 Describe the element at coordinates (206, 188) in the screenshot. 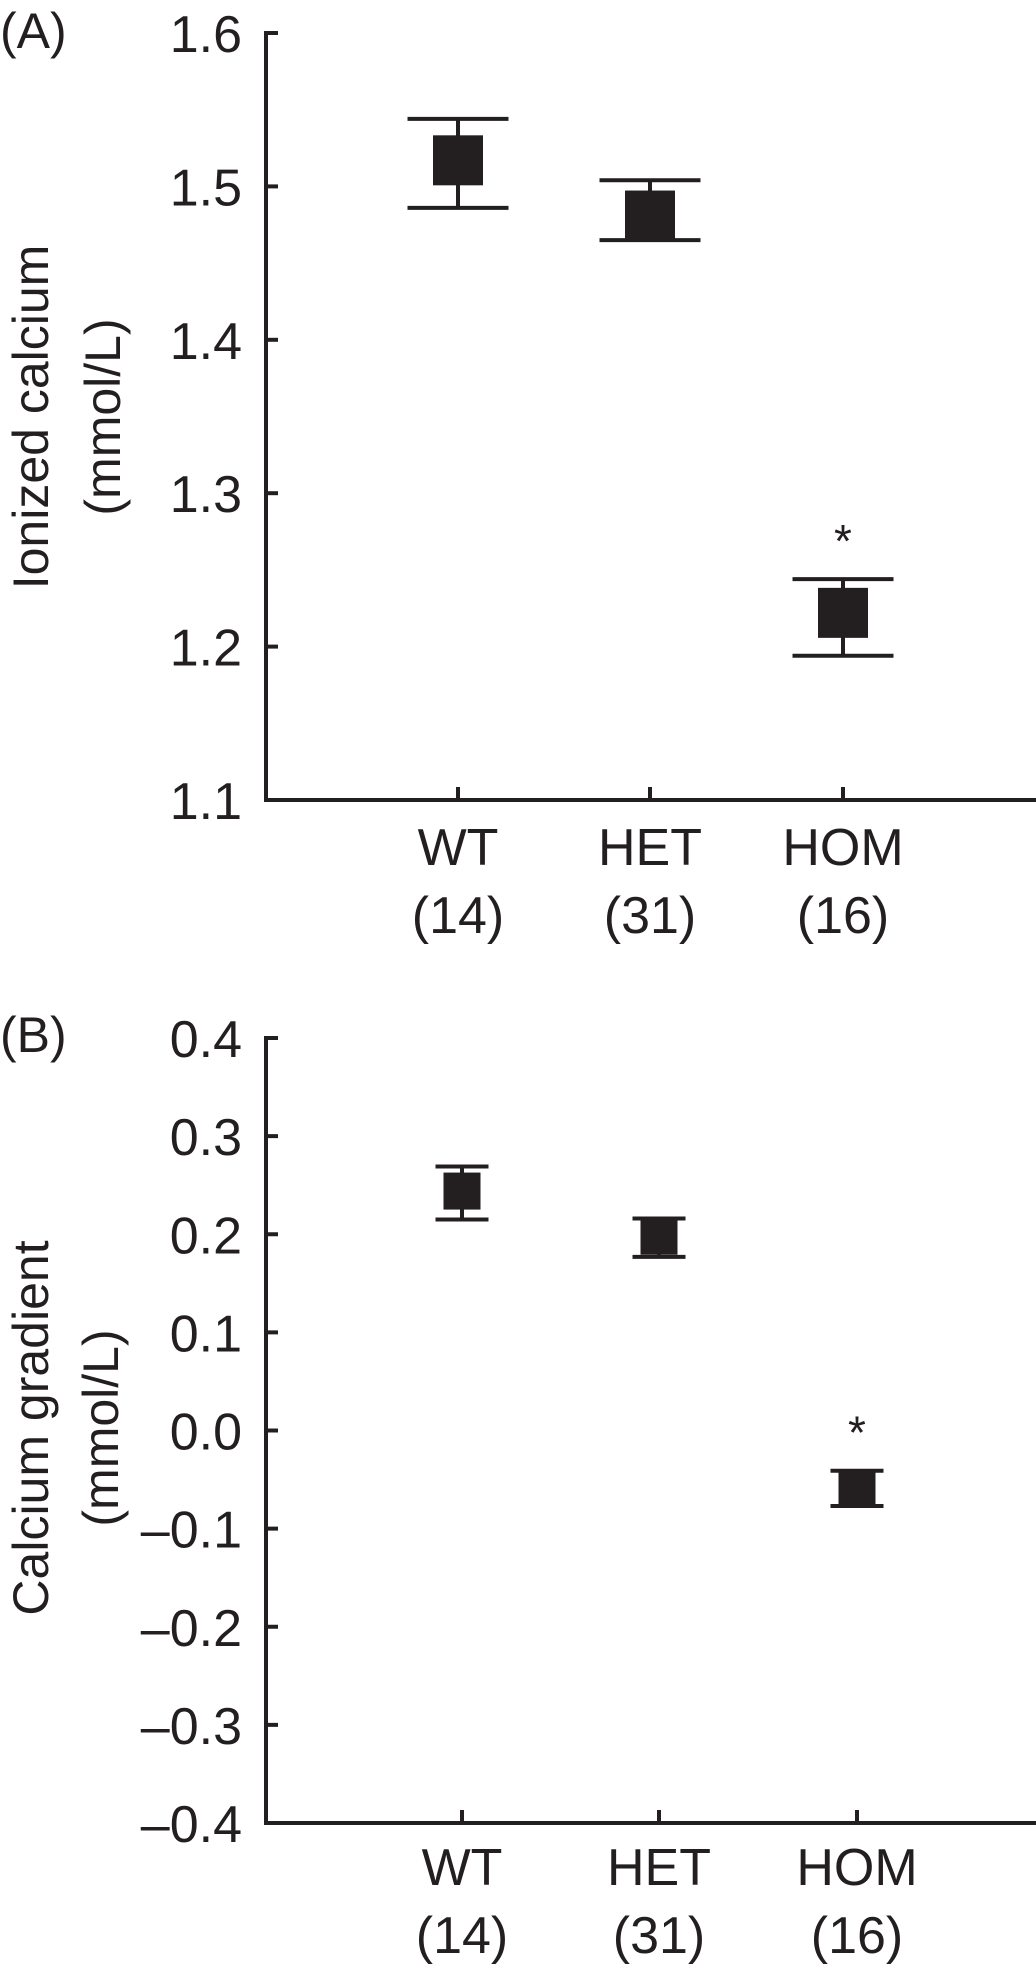

I see `y-tick-label: 1.5` at that location.